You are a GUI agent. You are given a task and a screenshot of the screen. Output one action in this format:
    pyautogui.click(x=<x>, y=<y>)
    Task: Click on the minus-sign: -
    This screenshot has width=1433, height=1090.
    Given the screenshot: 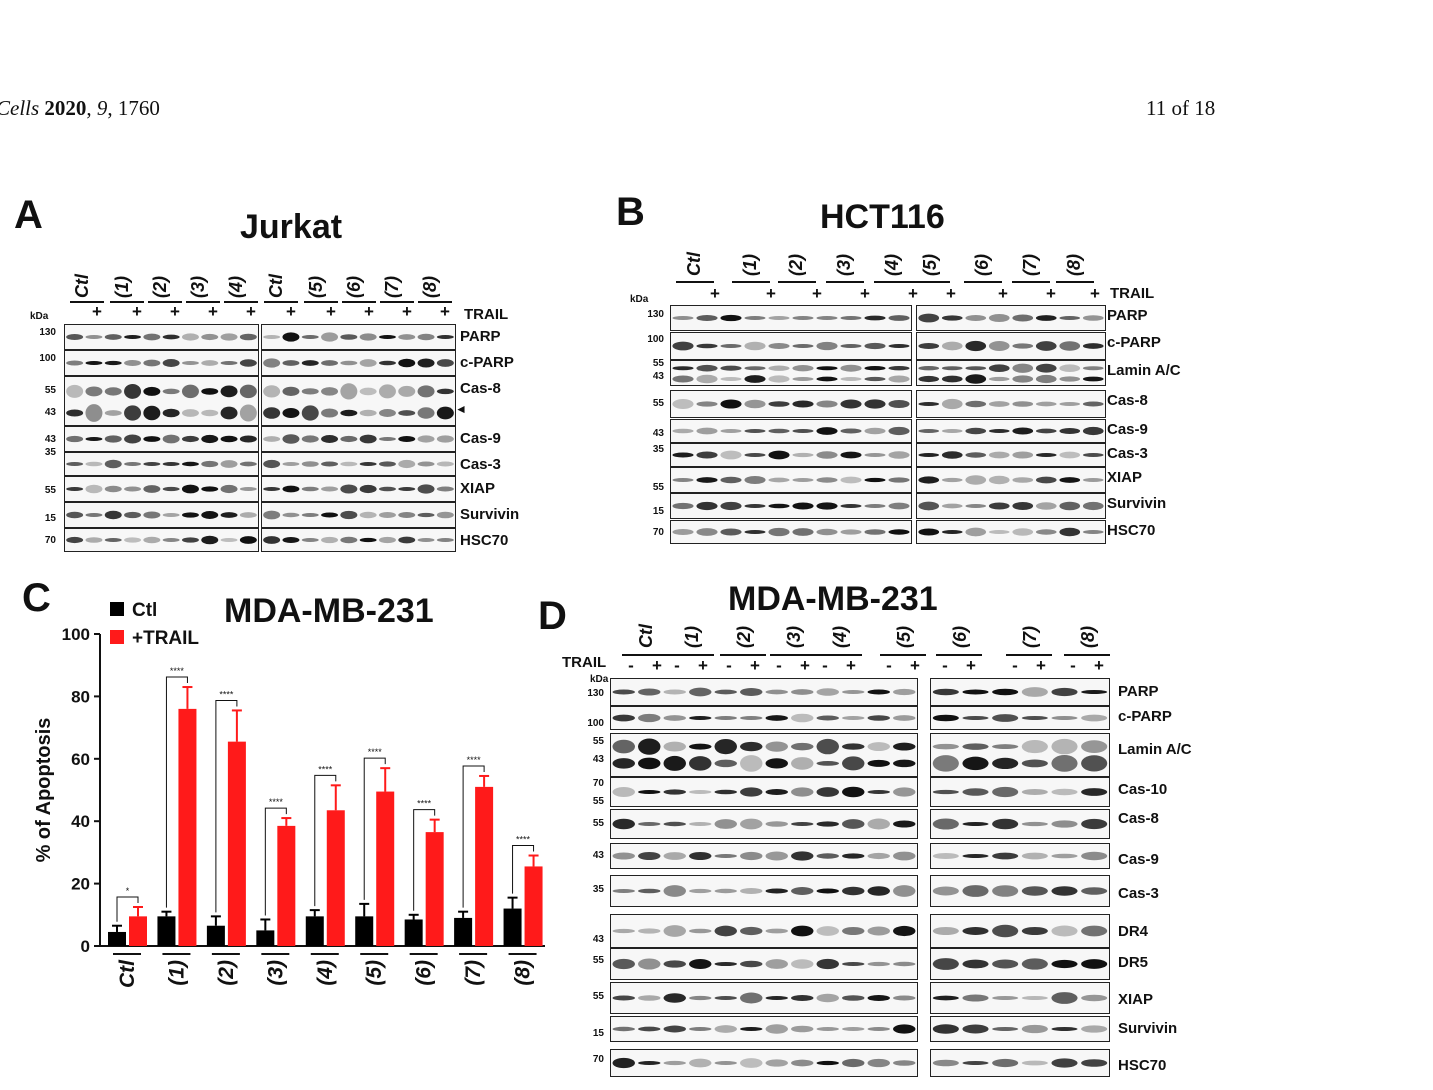 What is the action you would take?
    pyautogui.click(x=1015, y=665)
    